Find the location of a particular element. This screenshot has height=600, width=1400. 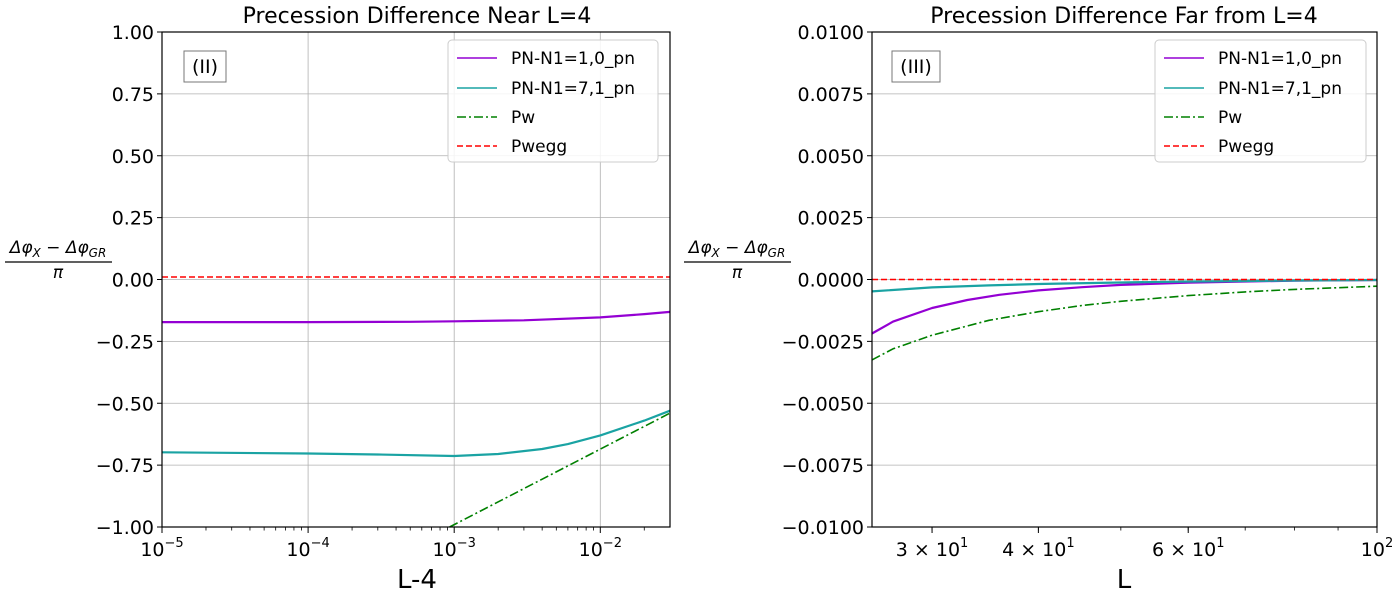

x-tick-label: 6 × 10¹ is located at coordinates (1188, 548).